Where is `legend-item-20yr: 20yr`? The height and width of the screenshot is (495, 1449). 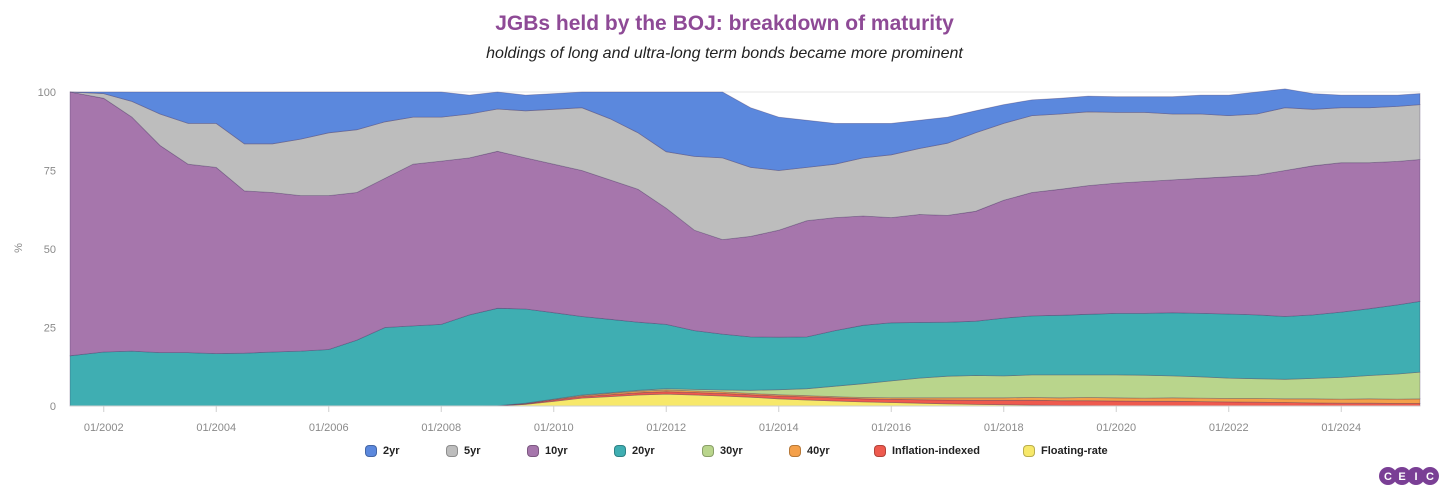 legend-item-20yr: 20yr is located at coordinates (634, 451).